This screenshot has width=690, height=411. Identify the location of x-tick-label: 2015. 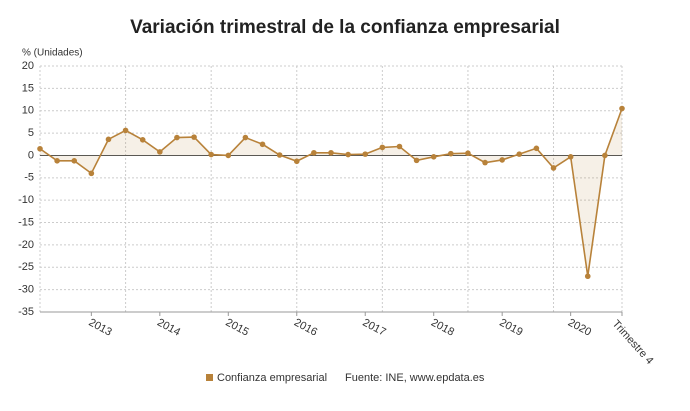
(237, 328).